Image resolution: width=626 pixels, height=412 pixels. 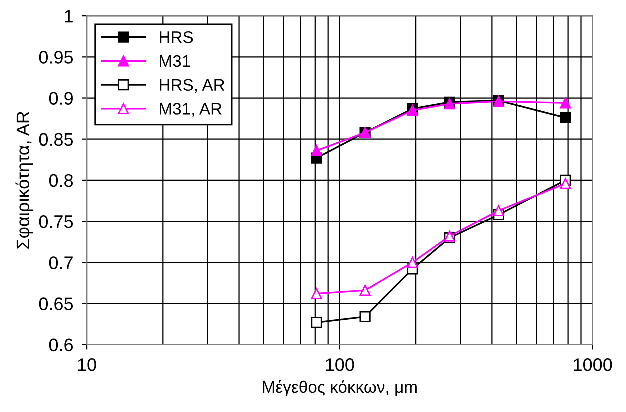 I want to click on legend-label: HRS, AR, so click(x=192, y=86).